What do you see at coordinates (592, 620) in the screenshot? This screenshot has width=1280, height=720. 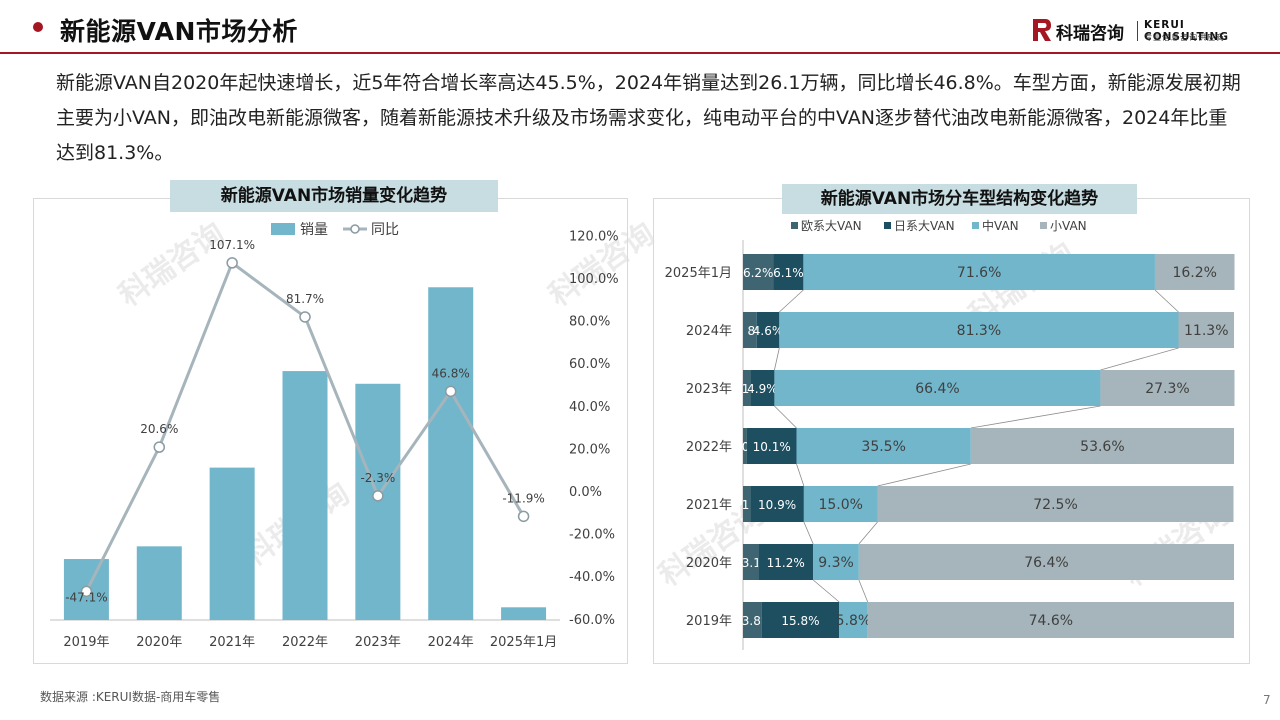 I see `right-axis-tick-label: -60.0%` at bounding box center [592, 620].